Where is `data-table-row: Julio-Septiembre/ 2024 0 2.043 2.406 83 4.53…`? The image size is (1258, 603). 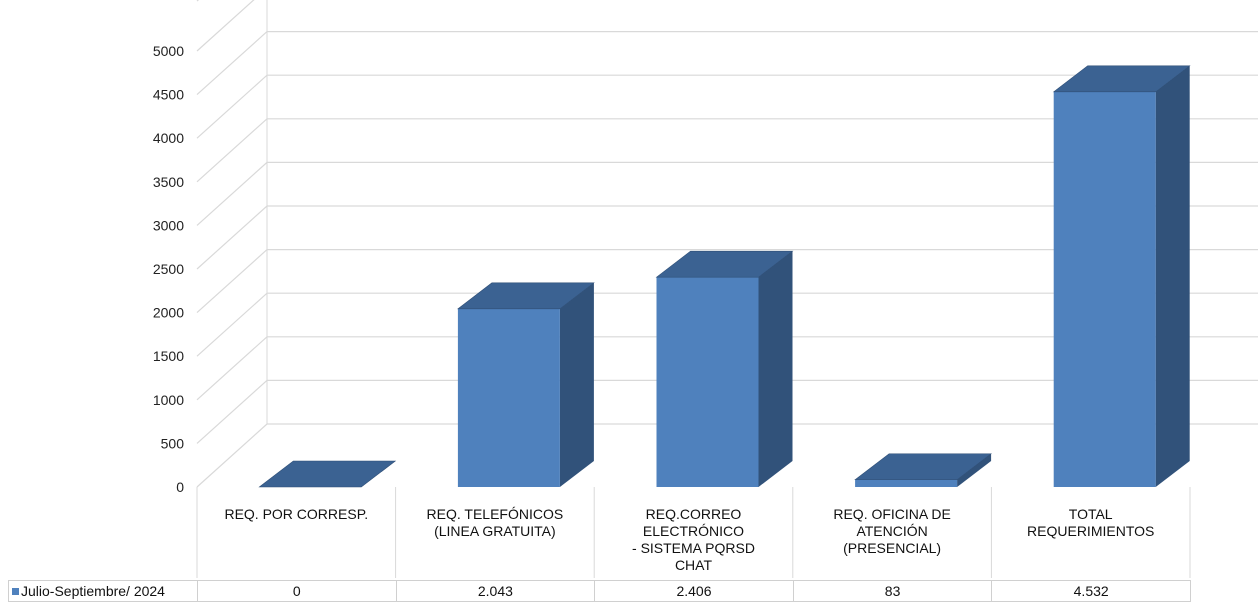
data-table-row: Julio-Septiembre/ 2024 0 2.043 2.406 83 4.53… is located at coordinates (599, 591).